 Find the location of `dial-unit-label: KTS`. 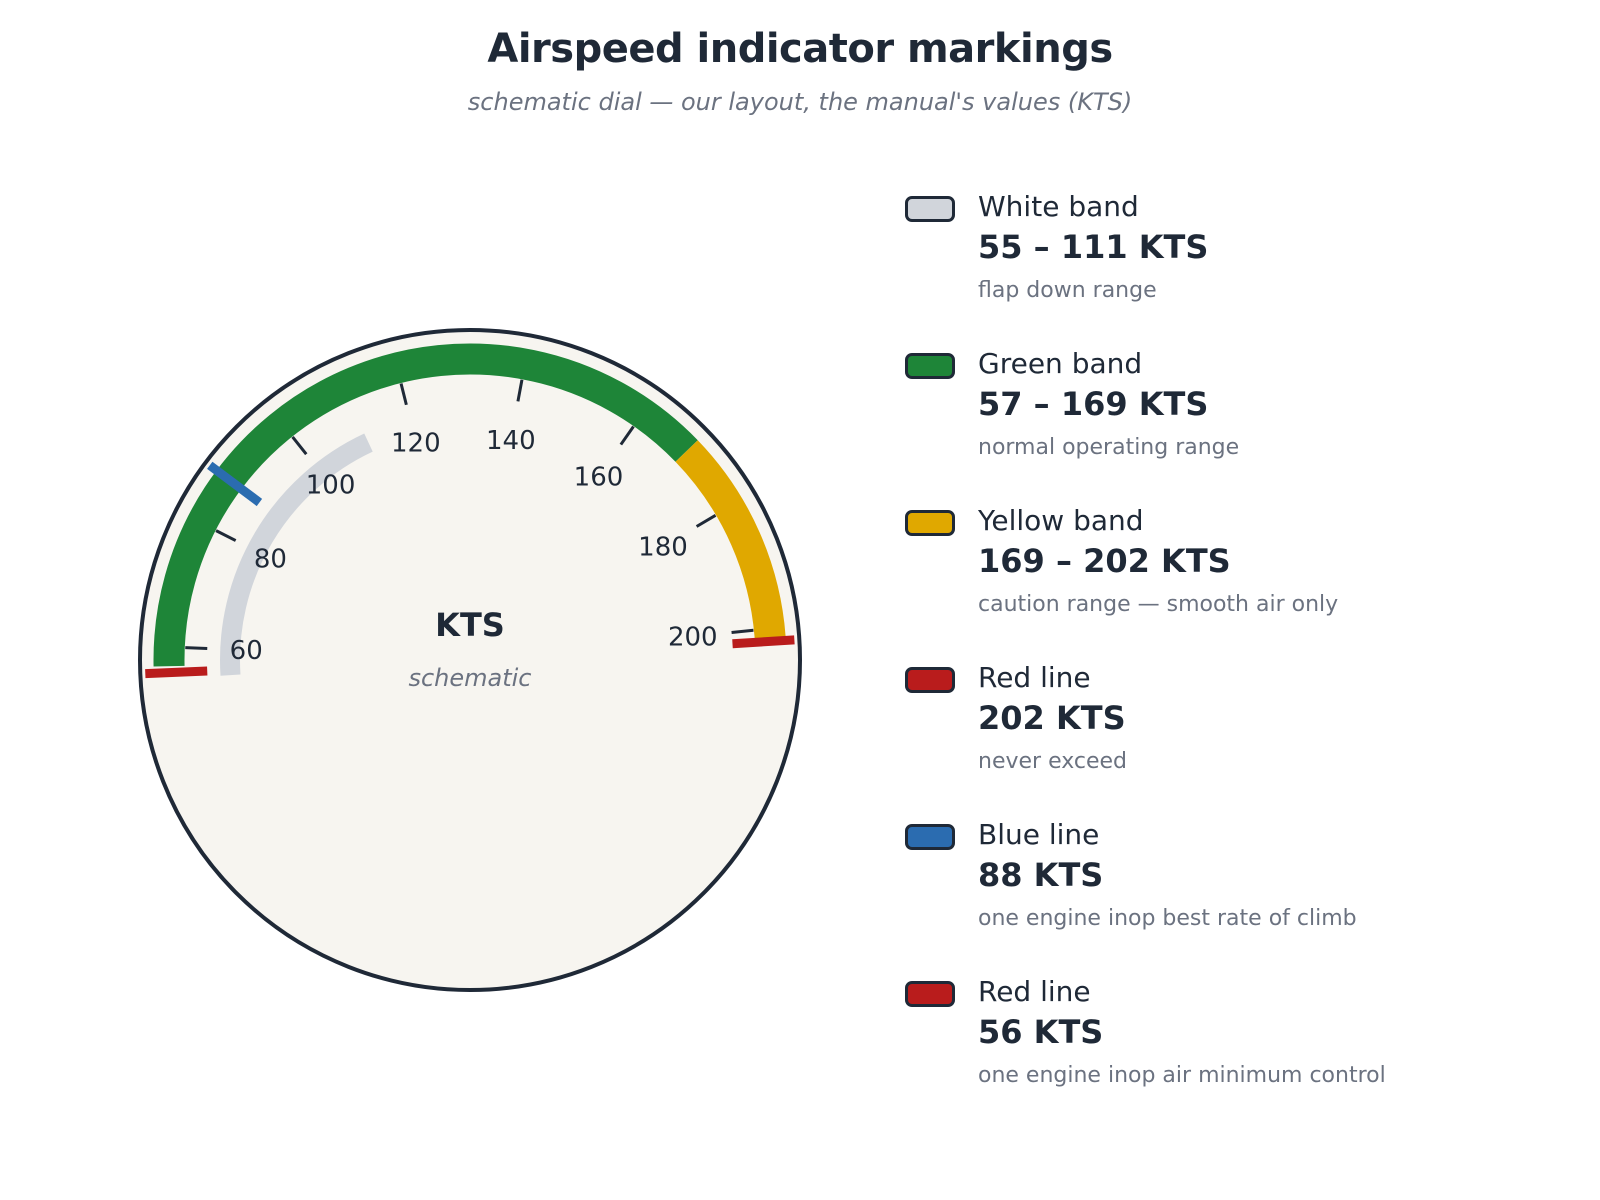

dial-unit-label: KTS is located at coordinates (470, 625).